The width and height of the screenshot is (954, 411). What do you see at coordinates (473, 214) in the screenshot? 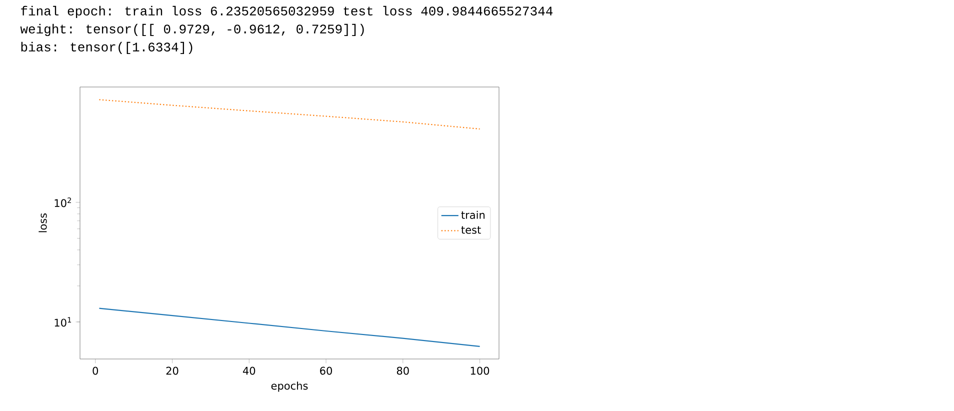
I see `legend-label: train` at bounding box center [473, 214].